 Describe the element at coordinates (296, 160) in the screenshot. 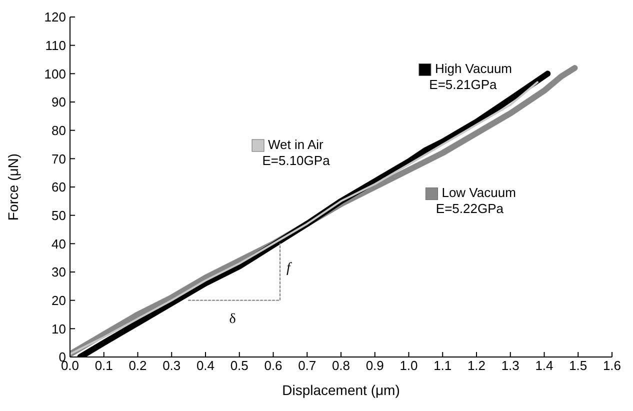

I see `annotation: E=5.10GPa` at that location.